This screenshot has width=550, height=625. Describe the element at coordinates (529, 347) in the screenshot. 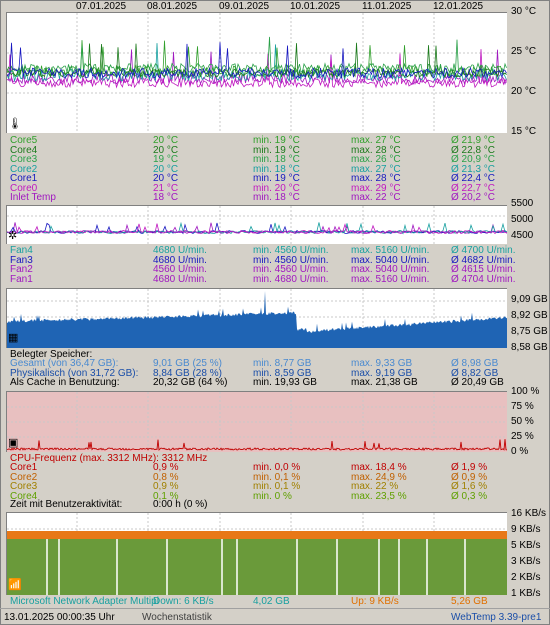

I see `mem-axis-label: 8,58 GB` at that location.